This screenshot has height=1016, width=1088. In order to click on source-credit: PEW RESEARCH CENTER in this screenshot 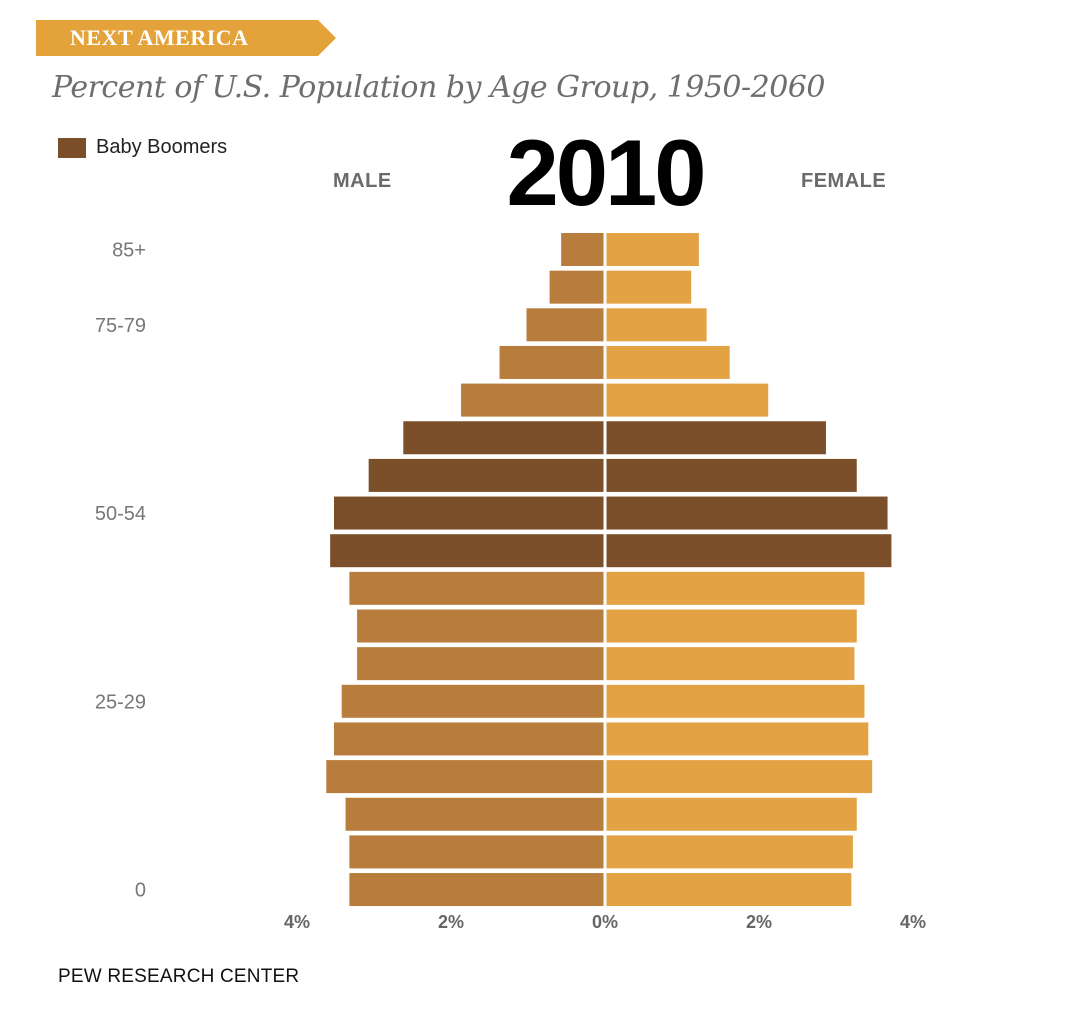, I will do `click(179, 976)`.